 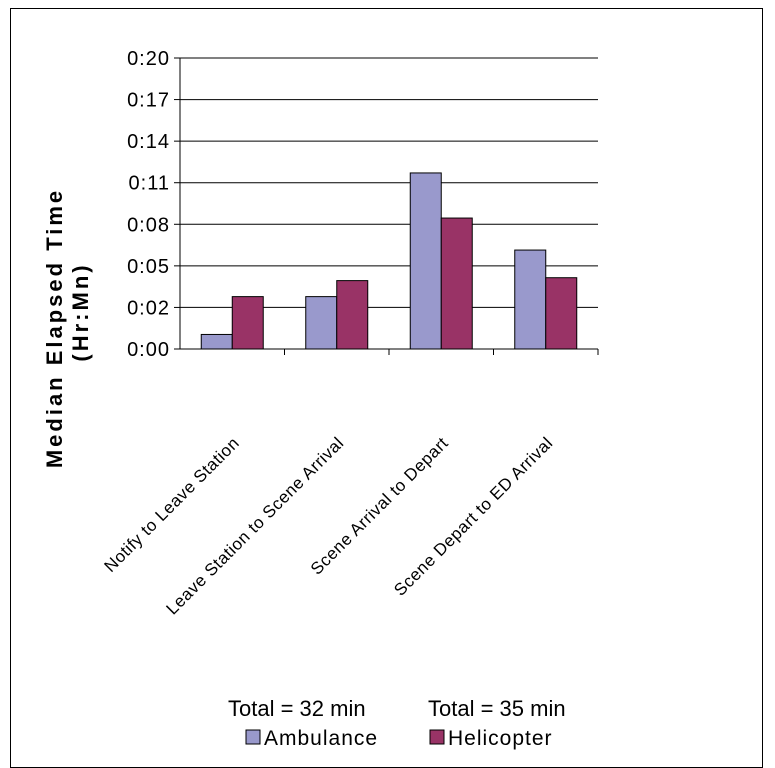 I want to click on y-tick-label: 0:14, so click(x=148, y=142).